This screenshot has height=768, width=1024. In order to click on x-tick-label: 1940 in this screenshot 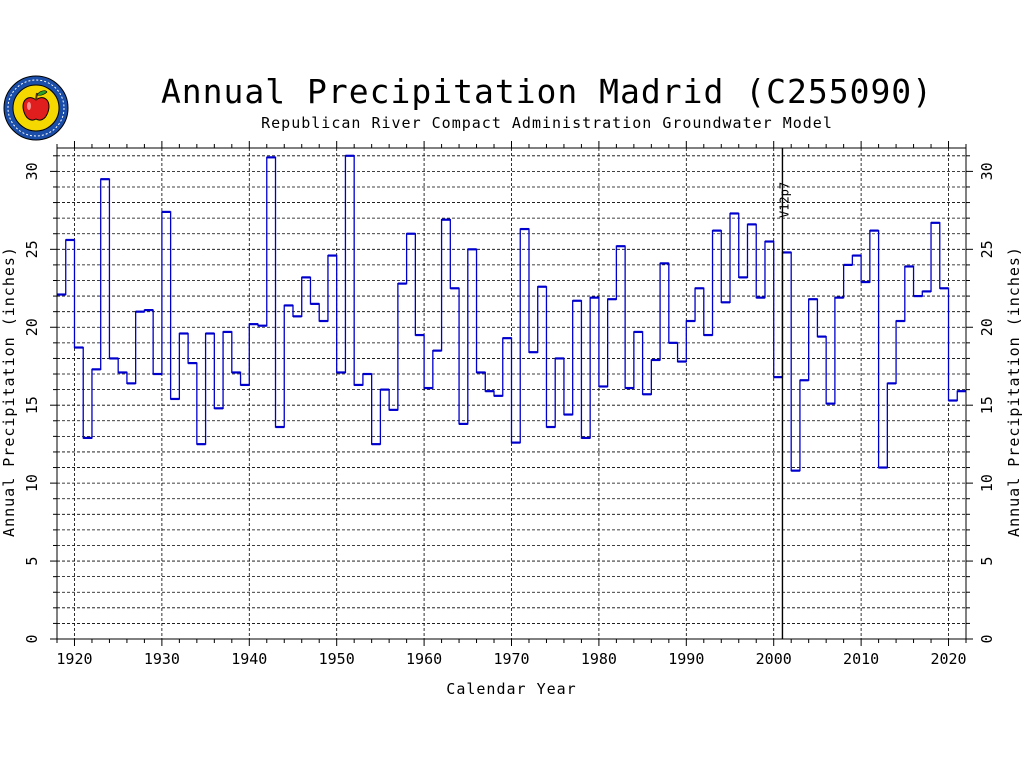, I will do `click(249, 659)`.